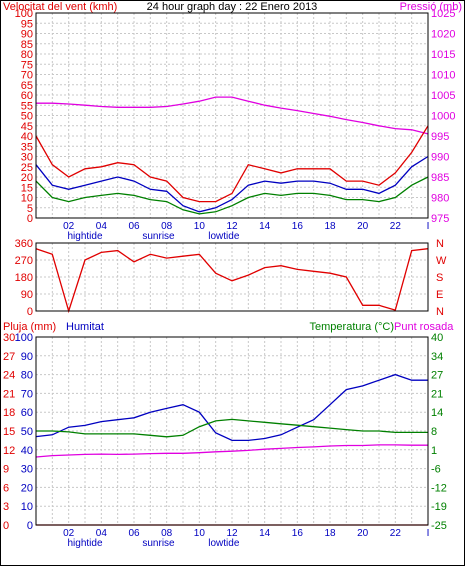 This screenshot has height=566, width=465. What do you see at coordinates (439, 295) in the screenshot?
I see `compass-label: E` at bounding box center [439, 295].